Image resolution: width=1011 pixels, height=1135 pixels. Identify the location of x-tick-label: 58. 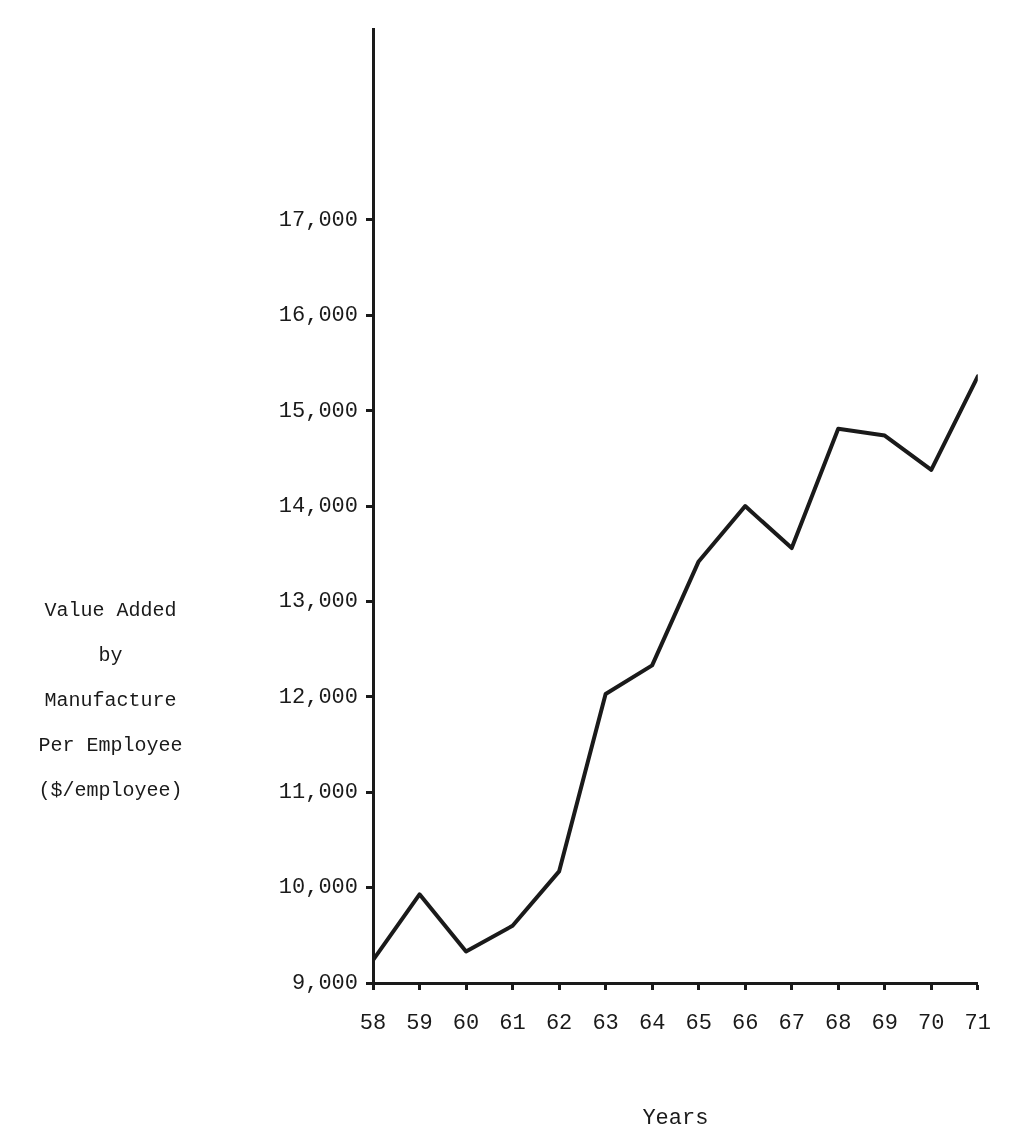
(373, 1024).